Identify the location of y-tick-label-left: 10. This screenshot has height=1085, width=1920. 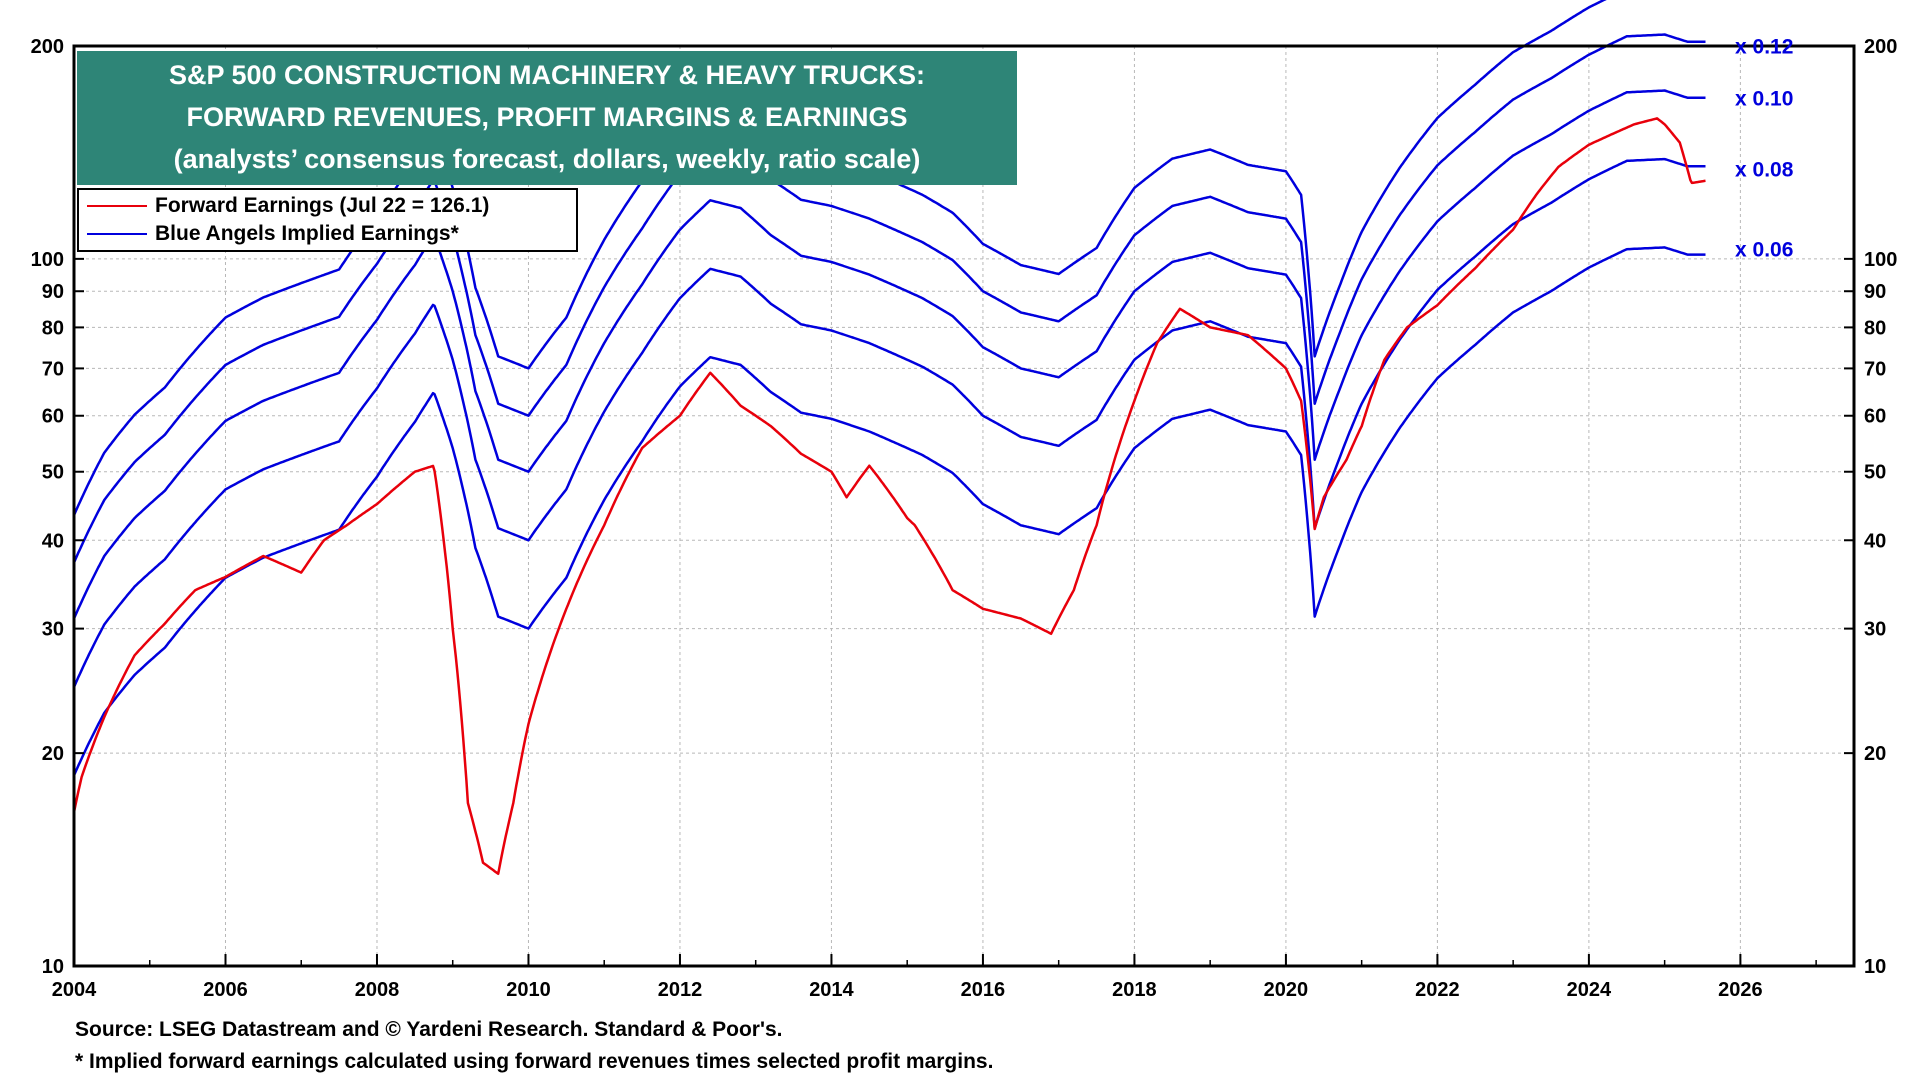
(53, 967).